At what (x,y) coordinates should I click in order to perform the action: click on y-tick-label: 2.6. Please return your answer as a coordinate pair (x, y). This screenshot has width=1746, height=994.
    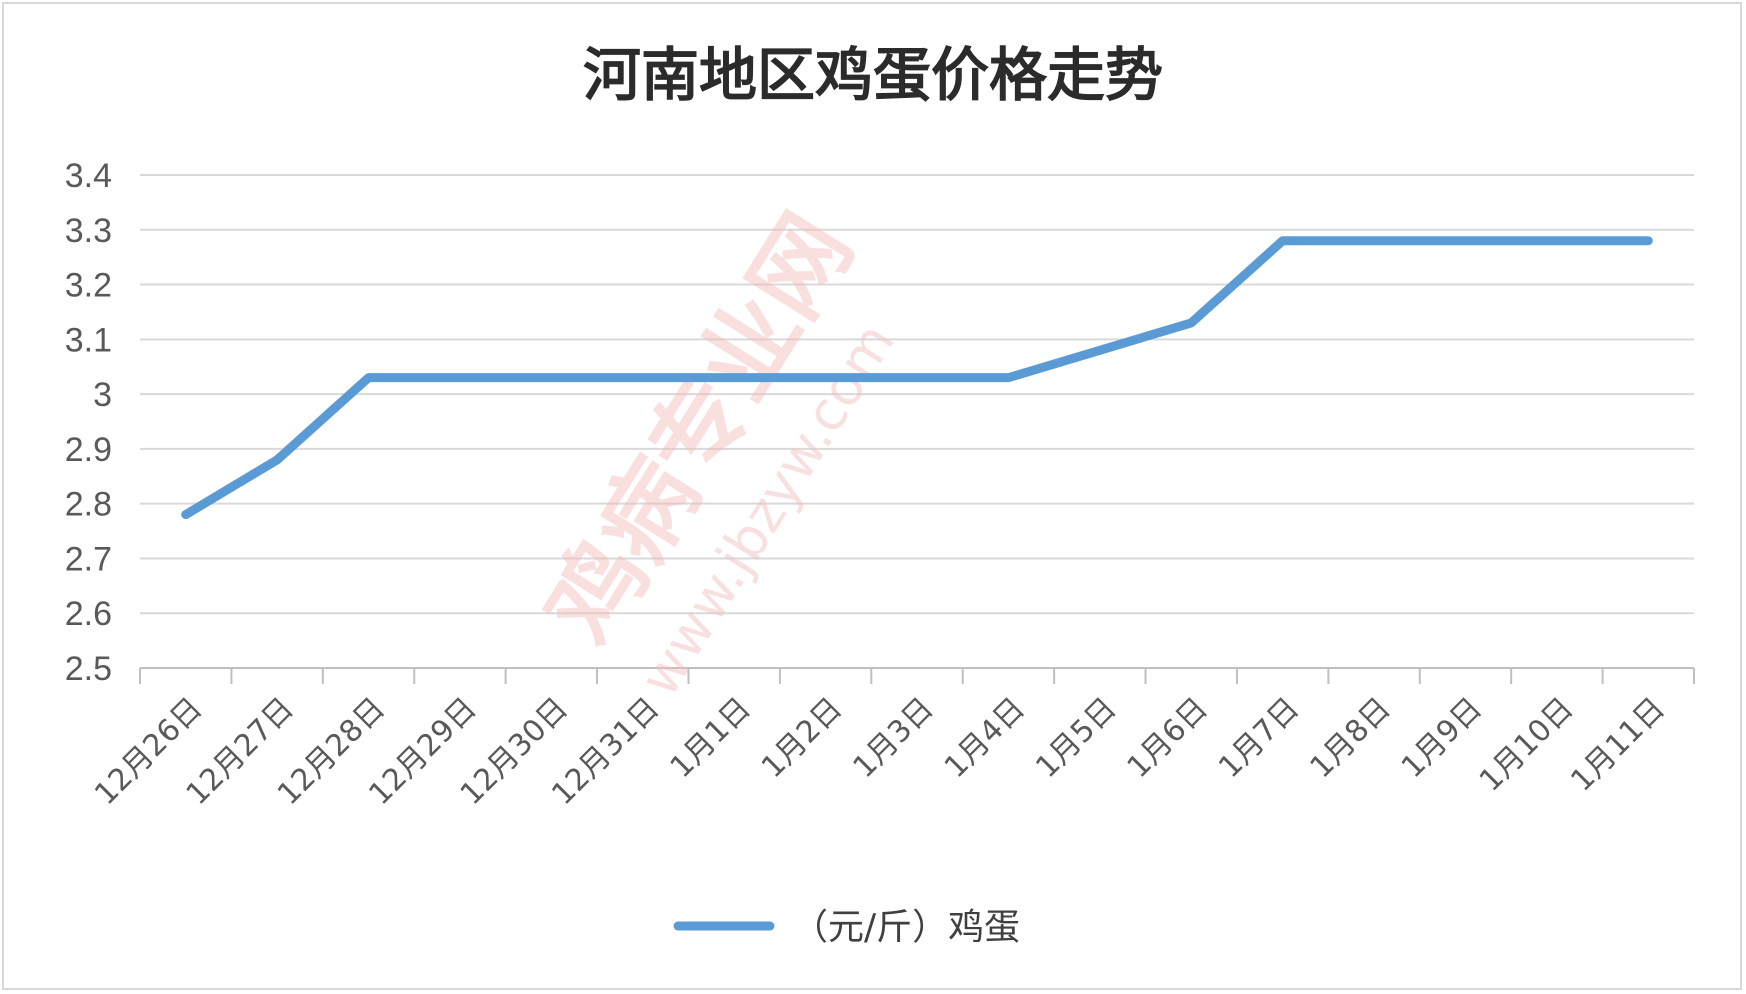
    Looking at the image, I should click on (88, 614).